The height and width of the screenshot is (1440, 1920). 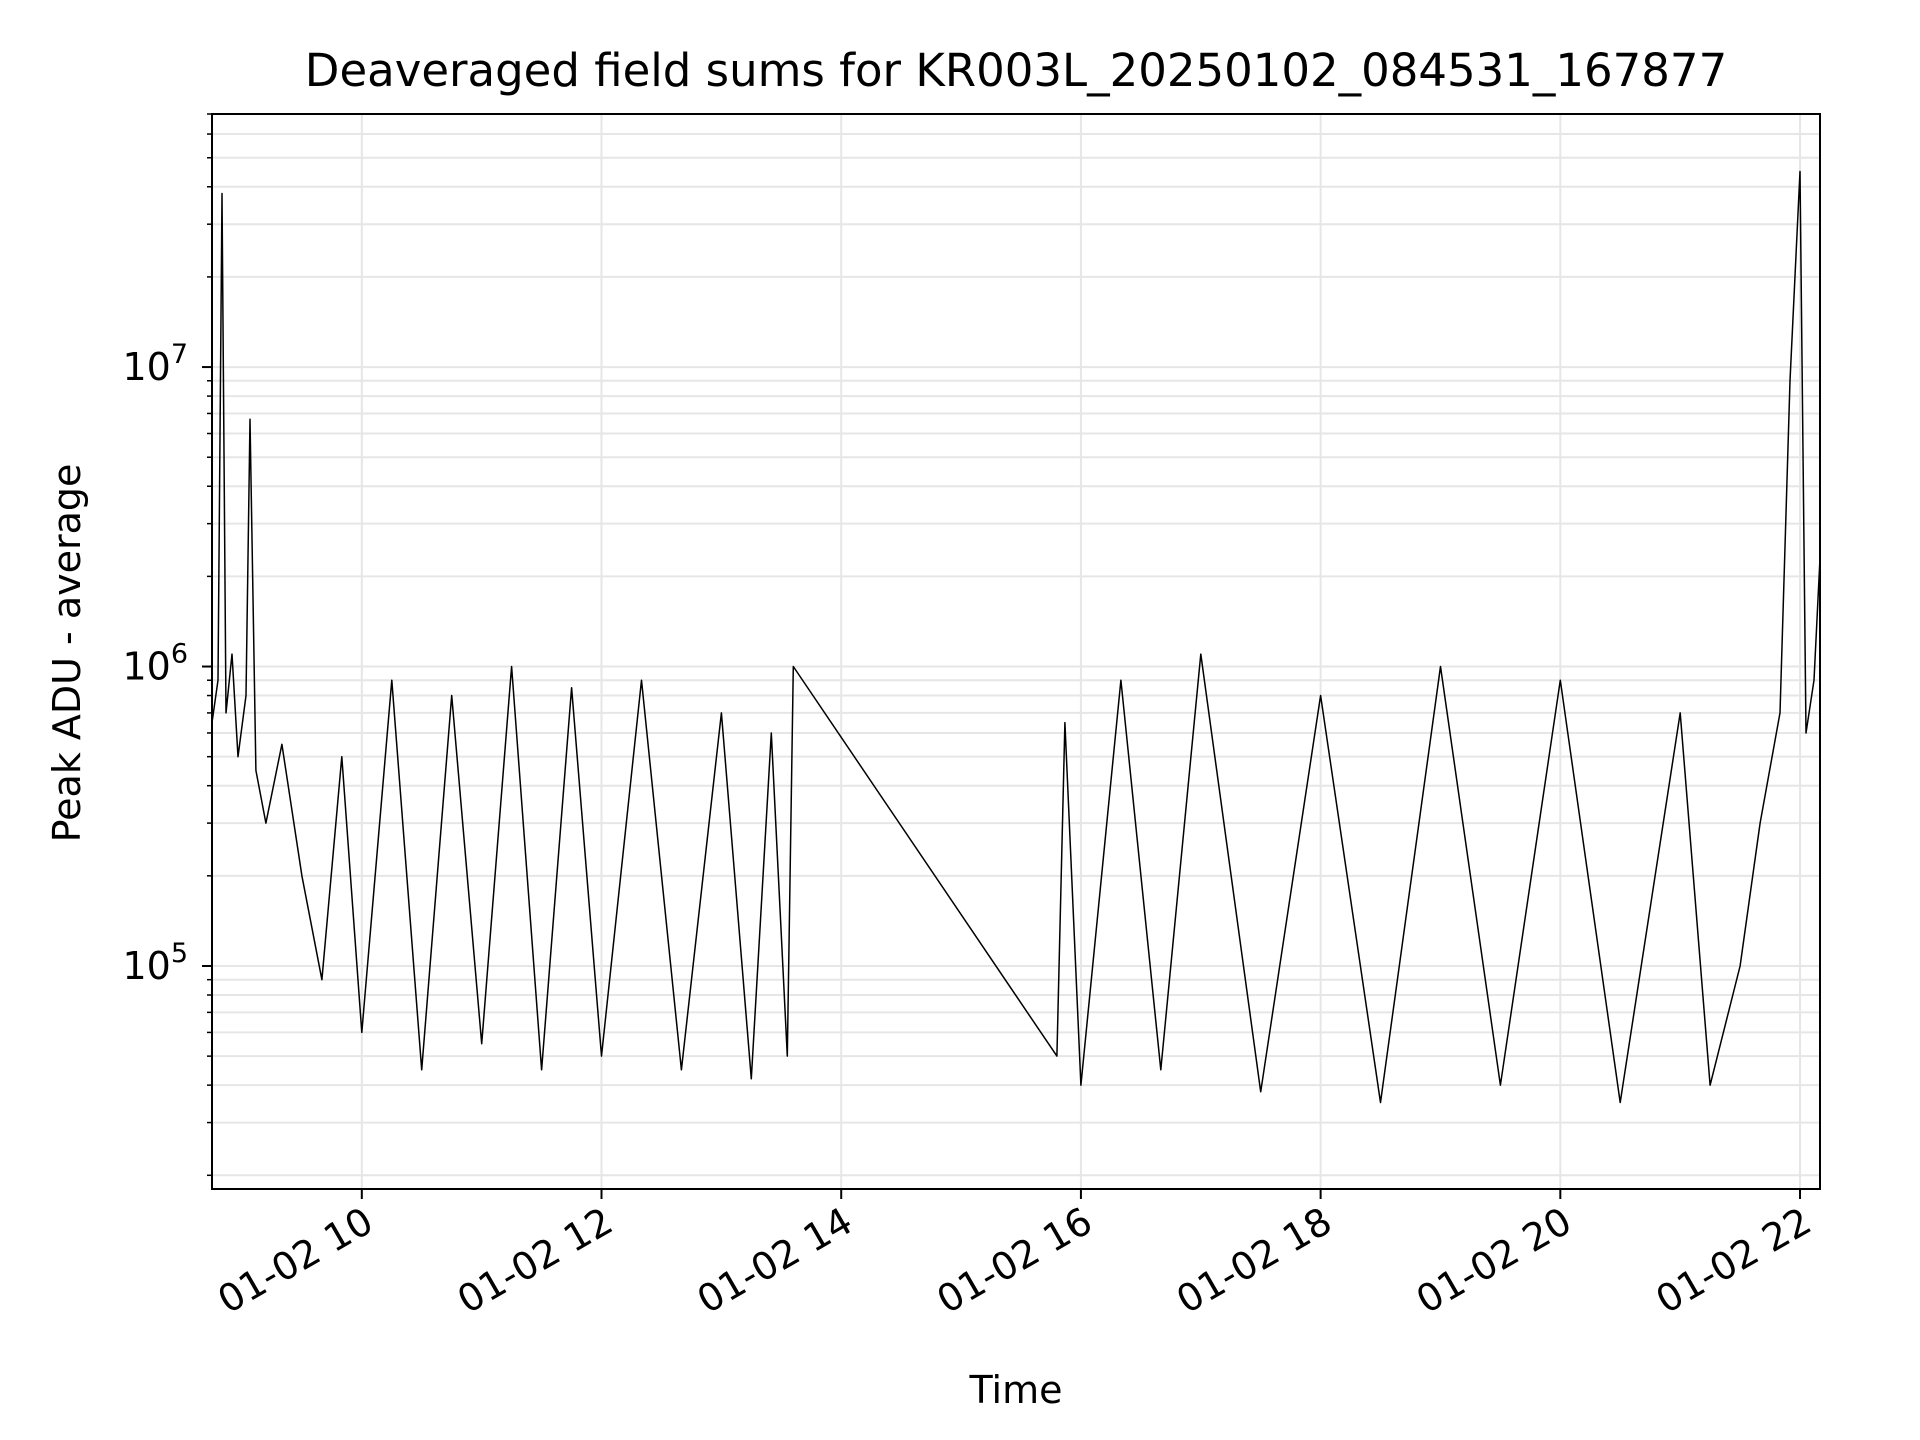 I want to click on y-axis-label: Peak ADU - average, so click(x=67, y=653).